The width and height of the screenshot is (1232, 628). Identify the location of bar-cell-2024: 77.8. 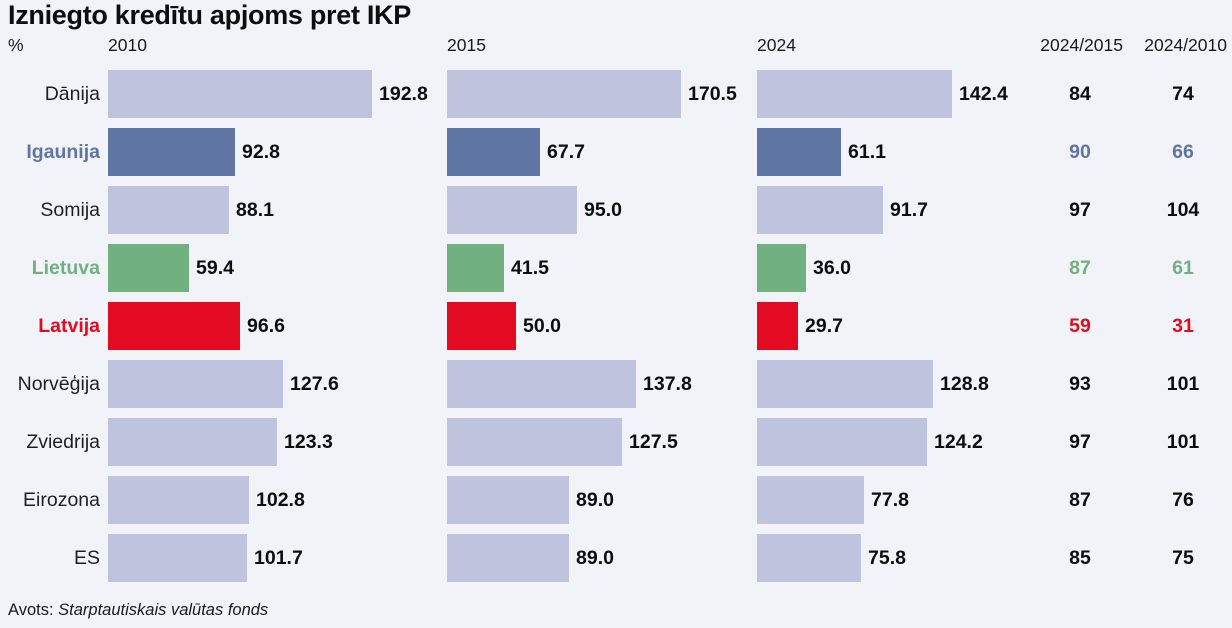
(833, 500).